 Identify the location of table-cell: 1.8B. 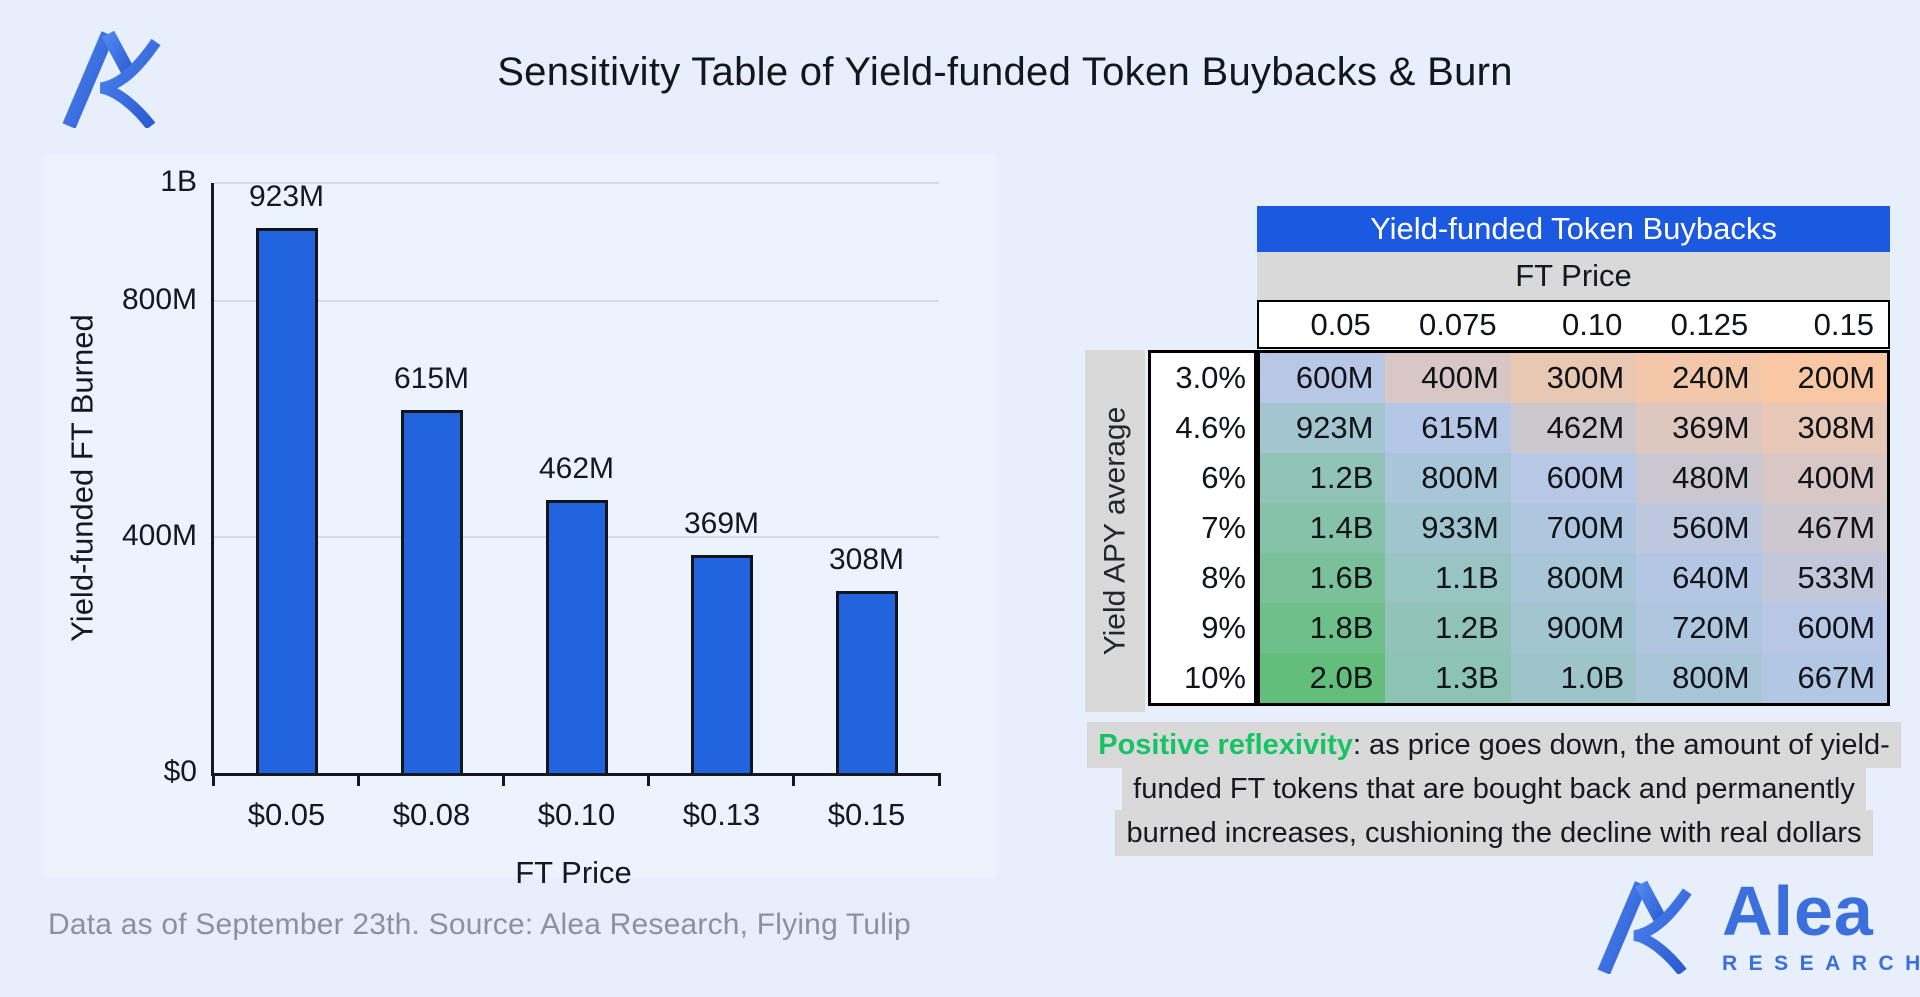
(1323, 628).